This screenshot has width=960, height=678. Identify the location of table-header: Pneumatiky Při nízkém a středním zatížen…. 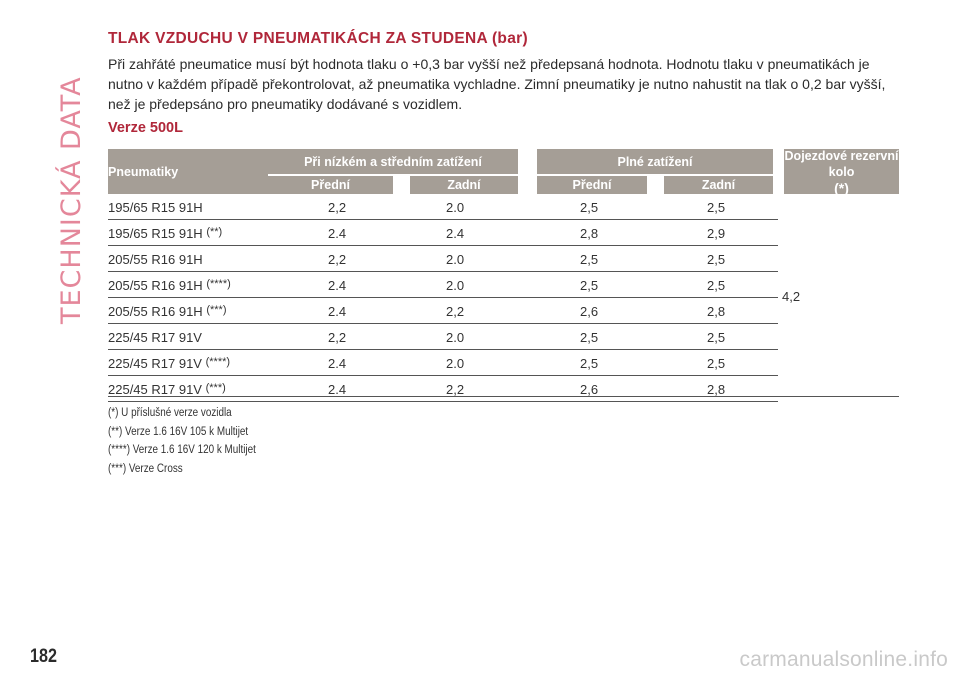
(503, 172).